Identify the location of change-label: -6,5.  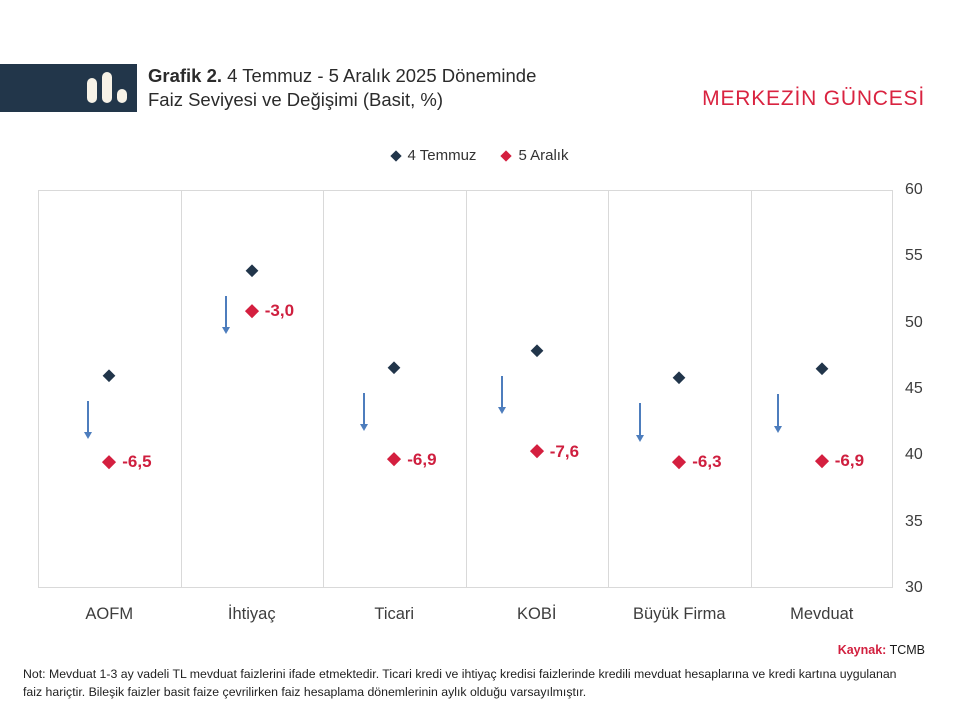
(137, 462).